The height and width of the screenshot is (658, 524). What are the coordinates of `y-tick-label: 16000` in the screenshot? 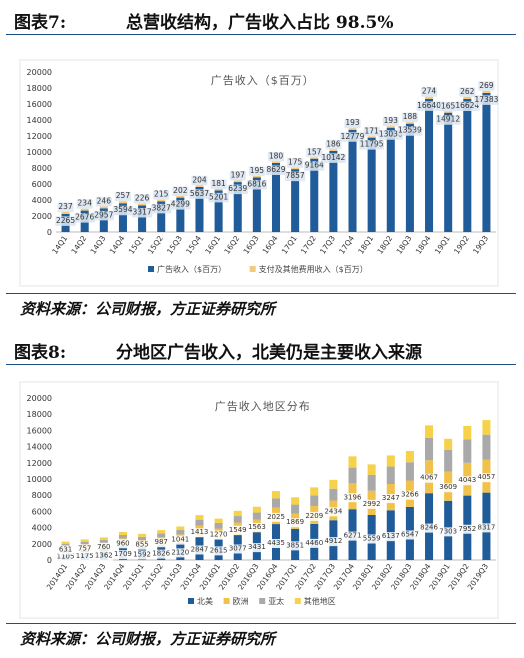 It's located at (39, 430).